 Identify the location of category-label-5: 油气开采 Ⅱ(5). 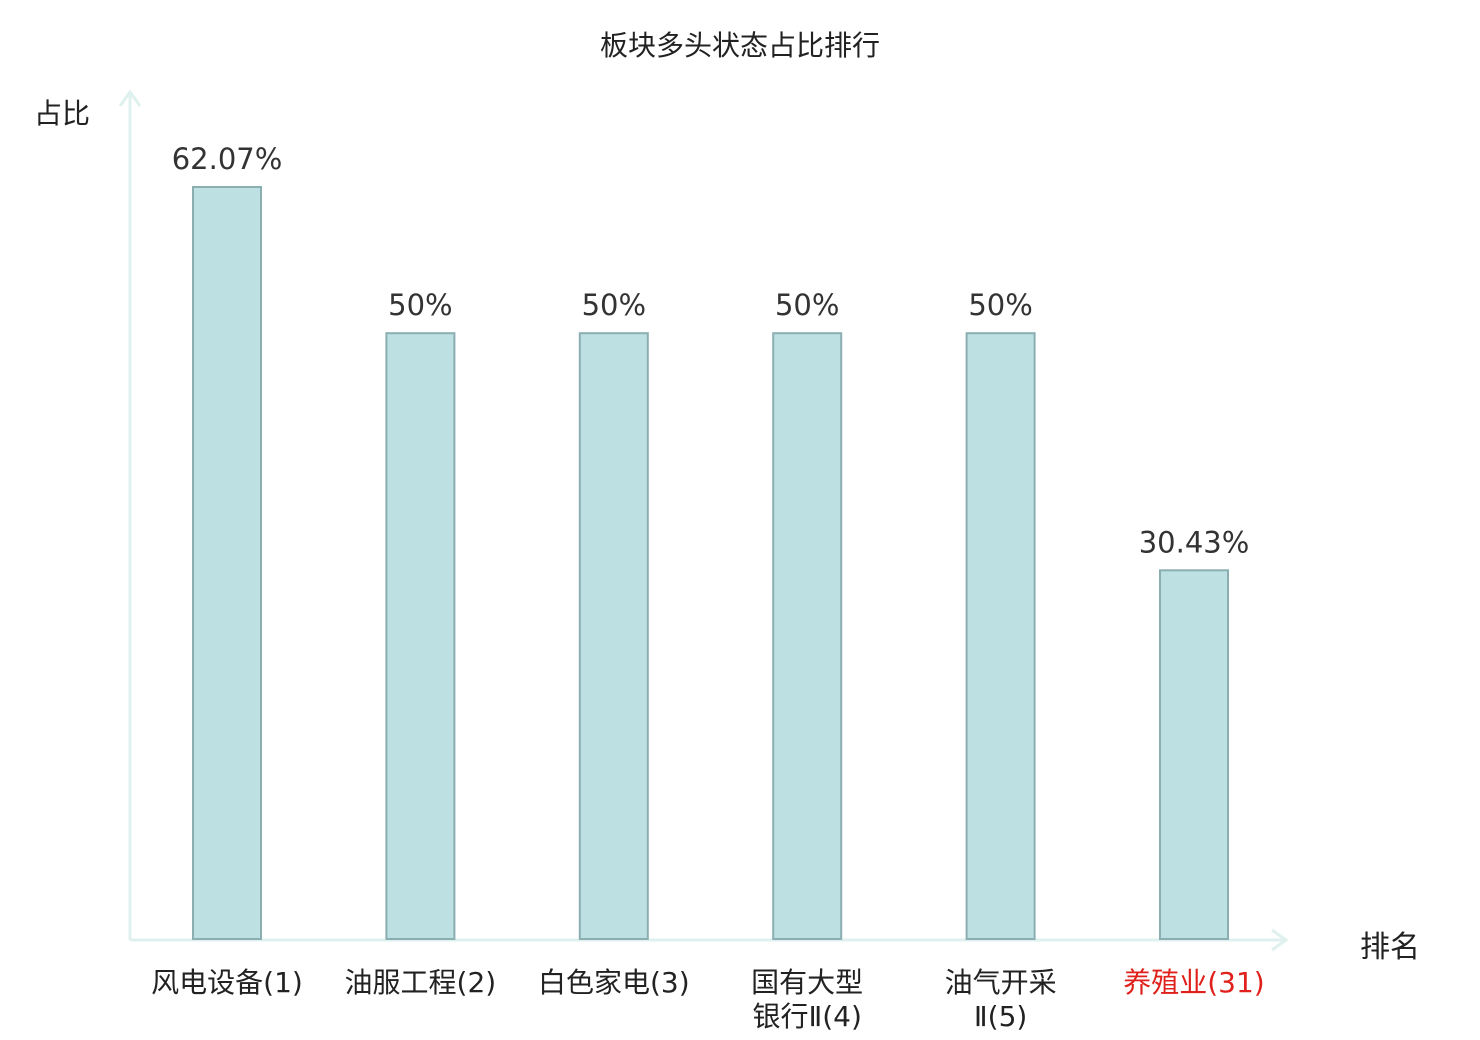
(1000, 999).